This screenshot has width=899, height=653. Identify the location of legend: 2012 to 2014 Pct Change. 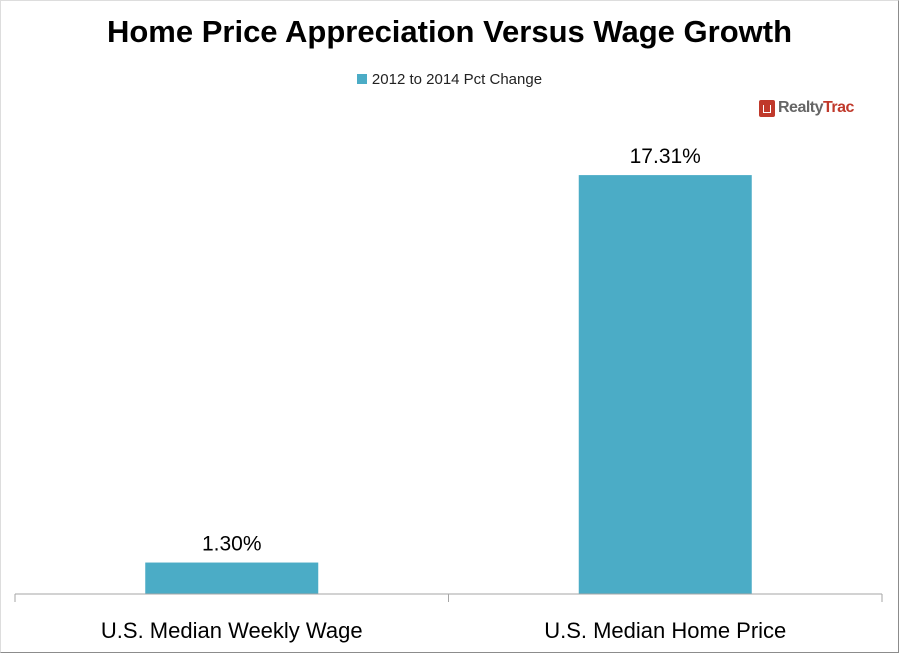
(449, 79).